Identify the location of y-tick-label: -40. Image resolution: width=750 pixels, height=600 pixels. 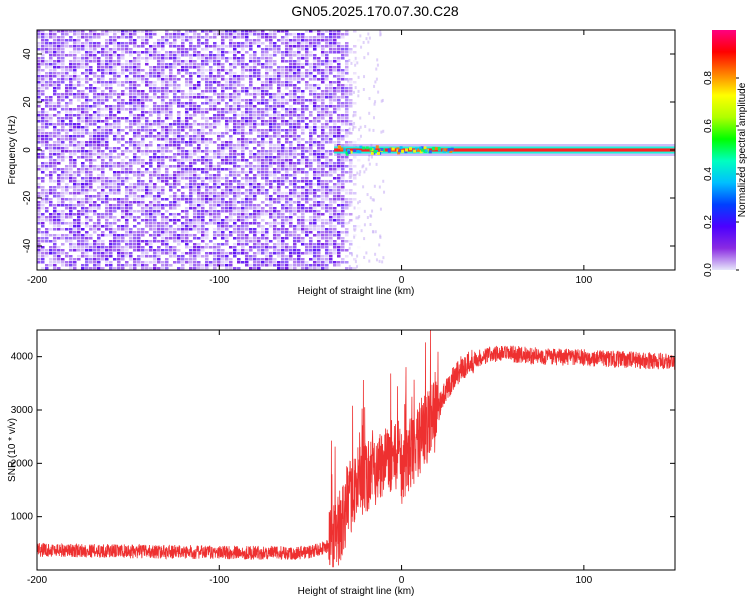
(27, 245).